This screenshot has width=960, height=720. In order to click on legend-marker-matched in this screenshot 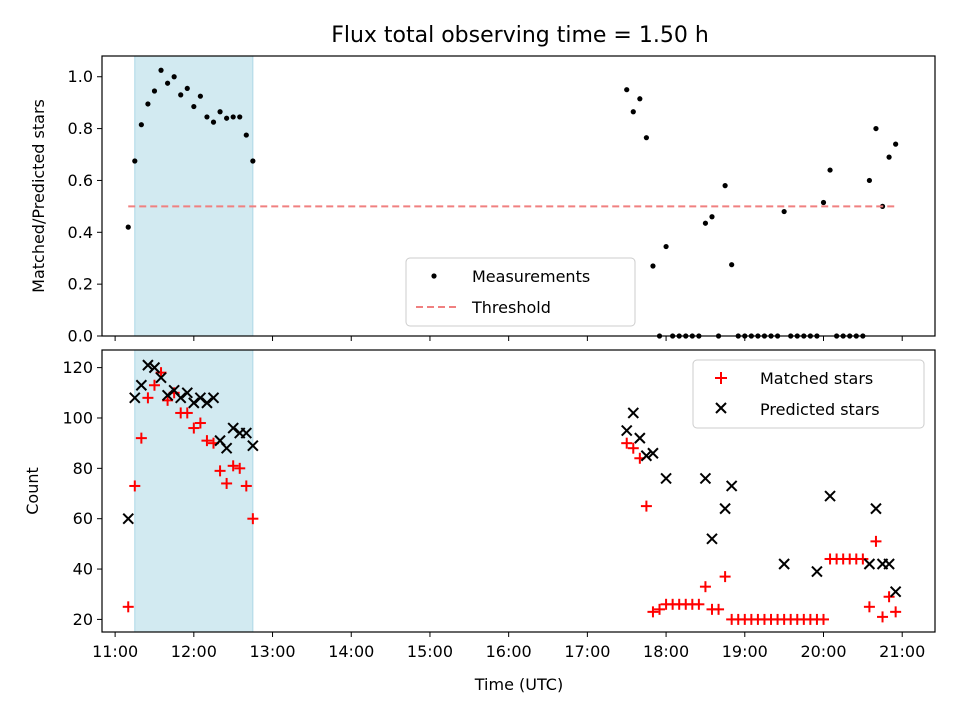, I will do `click(721, 378)`.